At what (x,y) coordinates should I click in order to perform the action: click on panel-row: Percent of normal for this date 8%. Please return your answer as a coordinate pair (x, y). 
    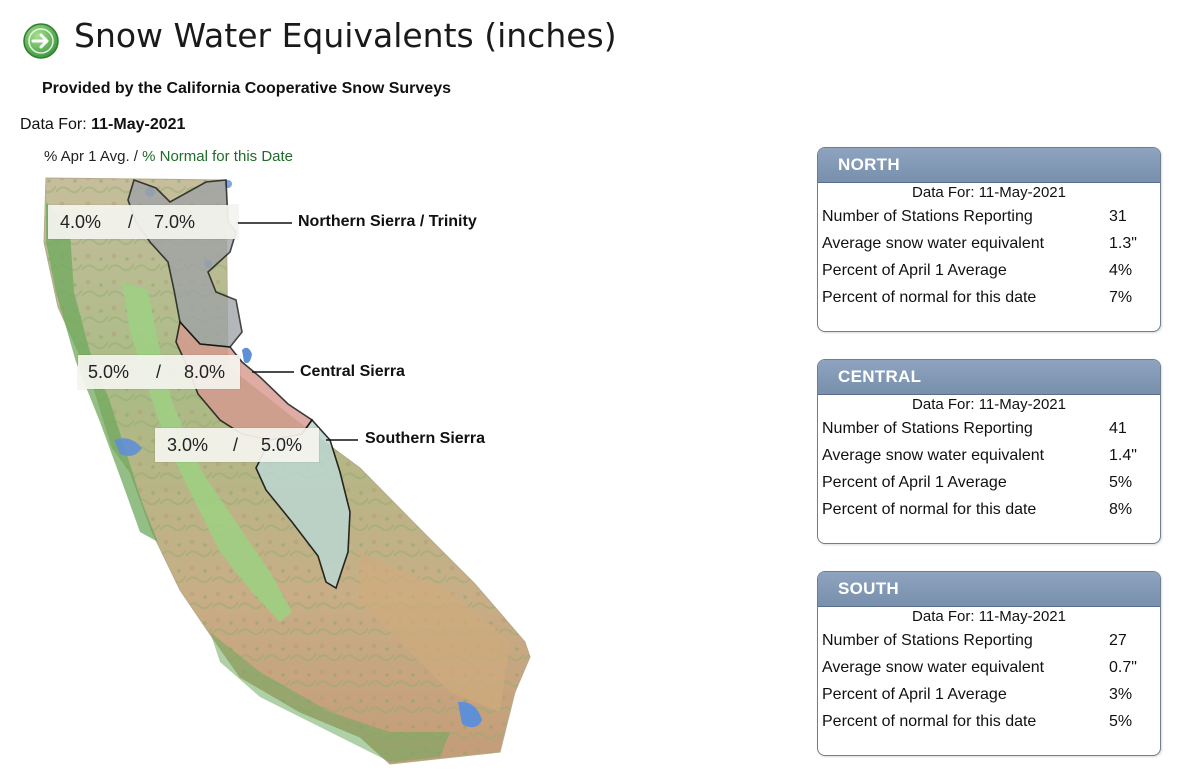
    Looking at the image, I should click on (989, 509).